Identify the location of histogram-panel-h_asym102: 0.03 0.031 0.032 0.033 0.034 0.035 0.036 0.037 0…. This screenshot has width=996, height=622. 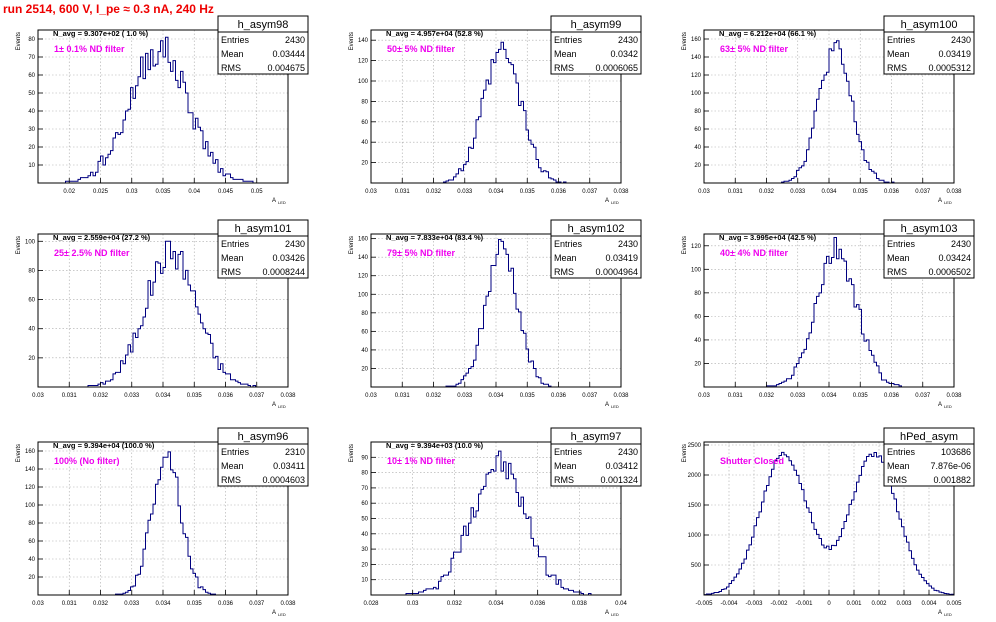
(495, 314).